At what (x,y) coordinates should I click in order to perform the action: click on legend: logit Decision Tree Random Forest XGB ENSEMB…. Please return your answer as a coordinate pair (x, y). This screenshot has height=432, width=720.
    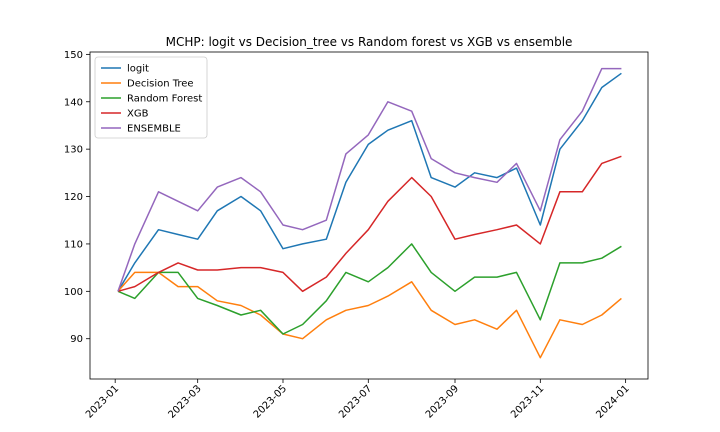
    Looking at the image, I should click on (151, 97).